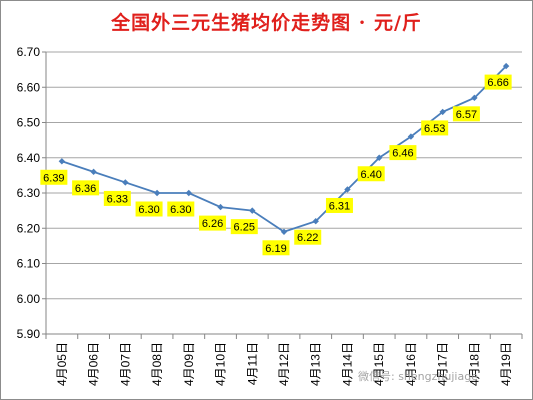 This screenshot has width=533, height=400. I want to click on y-tick-label: 5.90, so click(29, 334).